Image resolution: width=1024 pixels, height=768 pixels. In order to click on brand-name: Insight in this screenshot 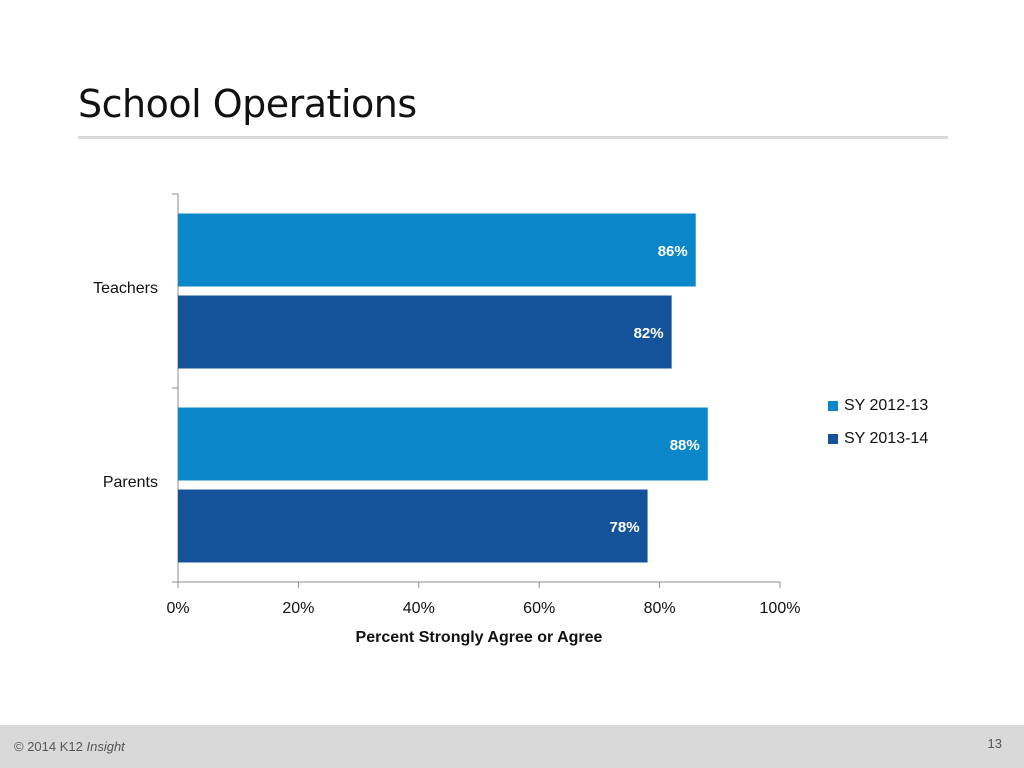, I will do `click(105, 746)`.